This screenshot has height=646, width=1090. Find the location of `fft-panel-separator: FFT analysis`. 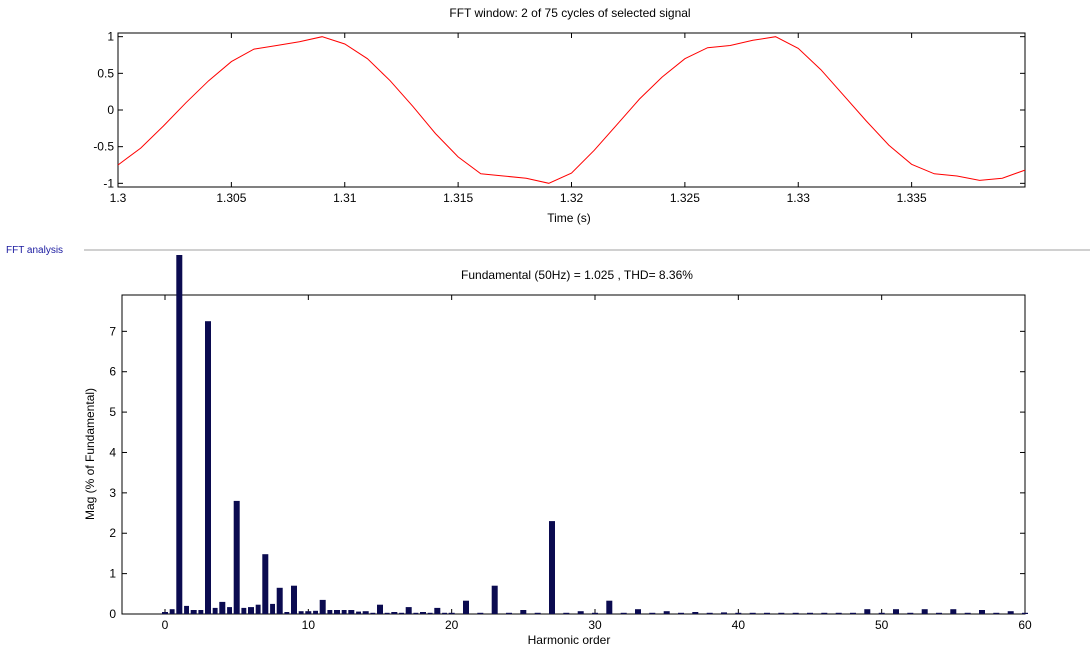

fft-panel-separator: FFT analysis is located at coordinates (548, 250).